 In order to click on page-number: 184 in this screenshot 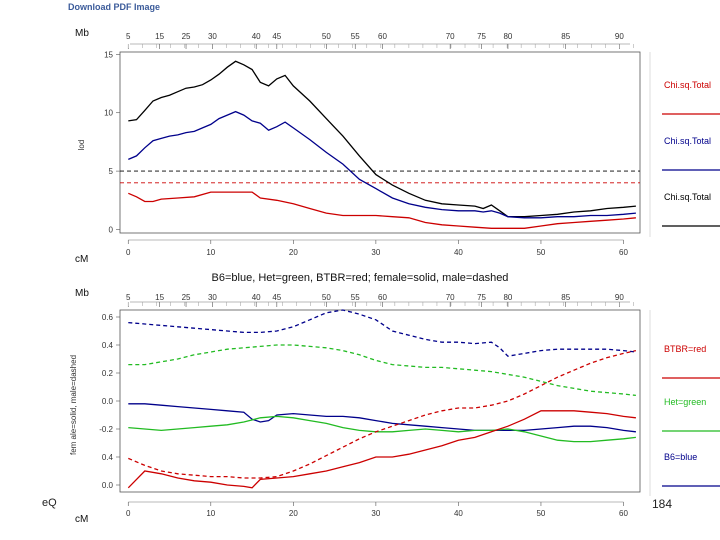, I will do `click(662, 504)`.